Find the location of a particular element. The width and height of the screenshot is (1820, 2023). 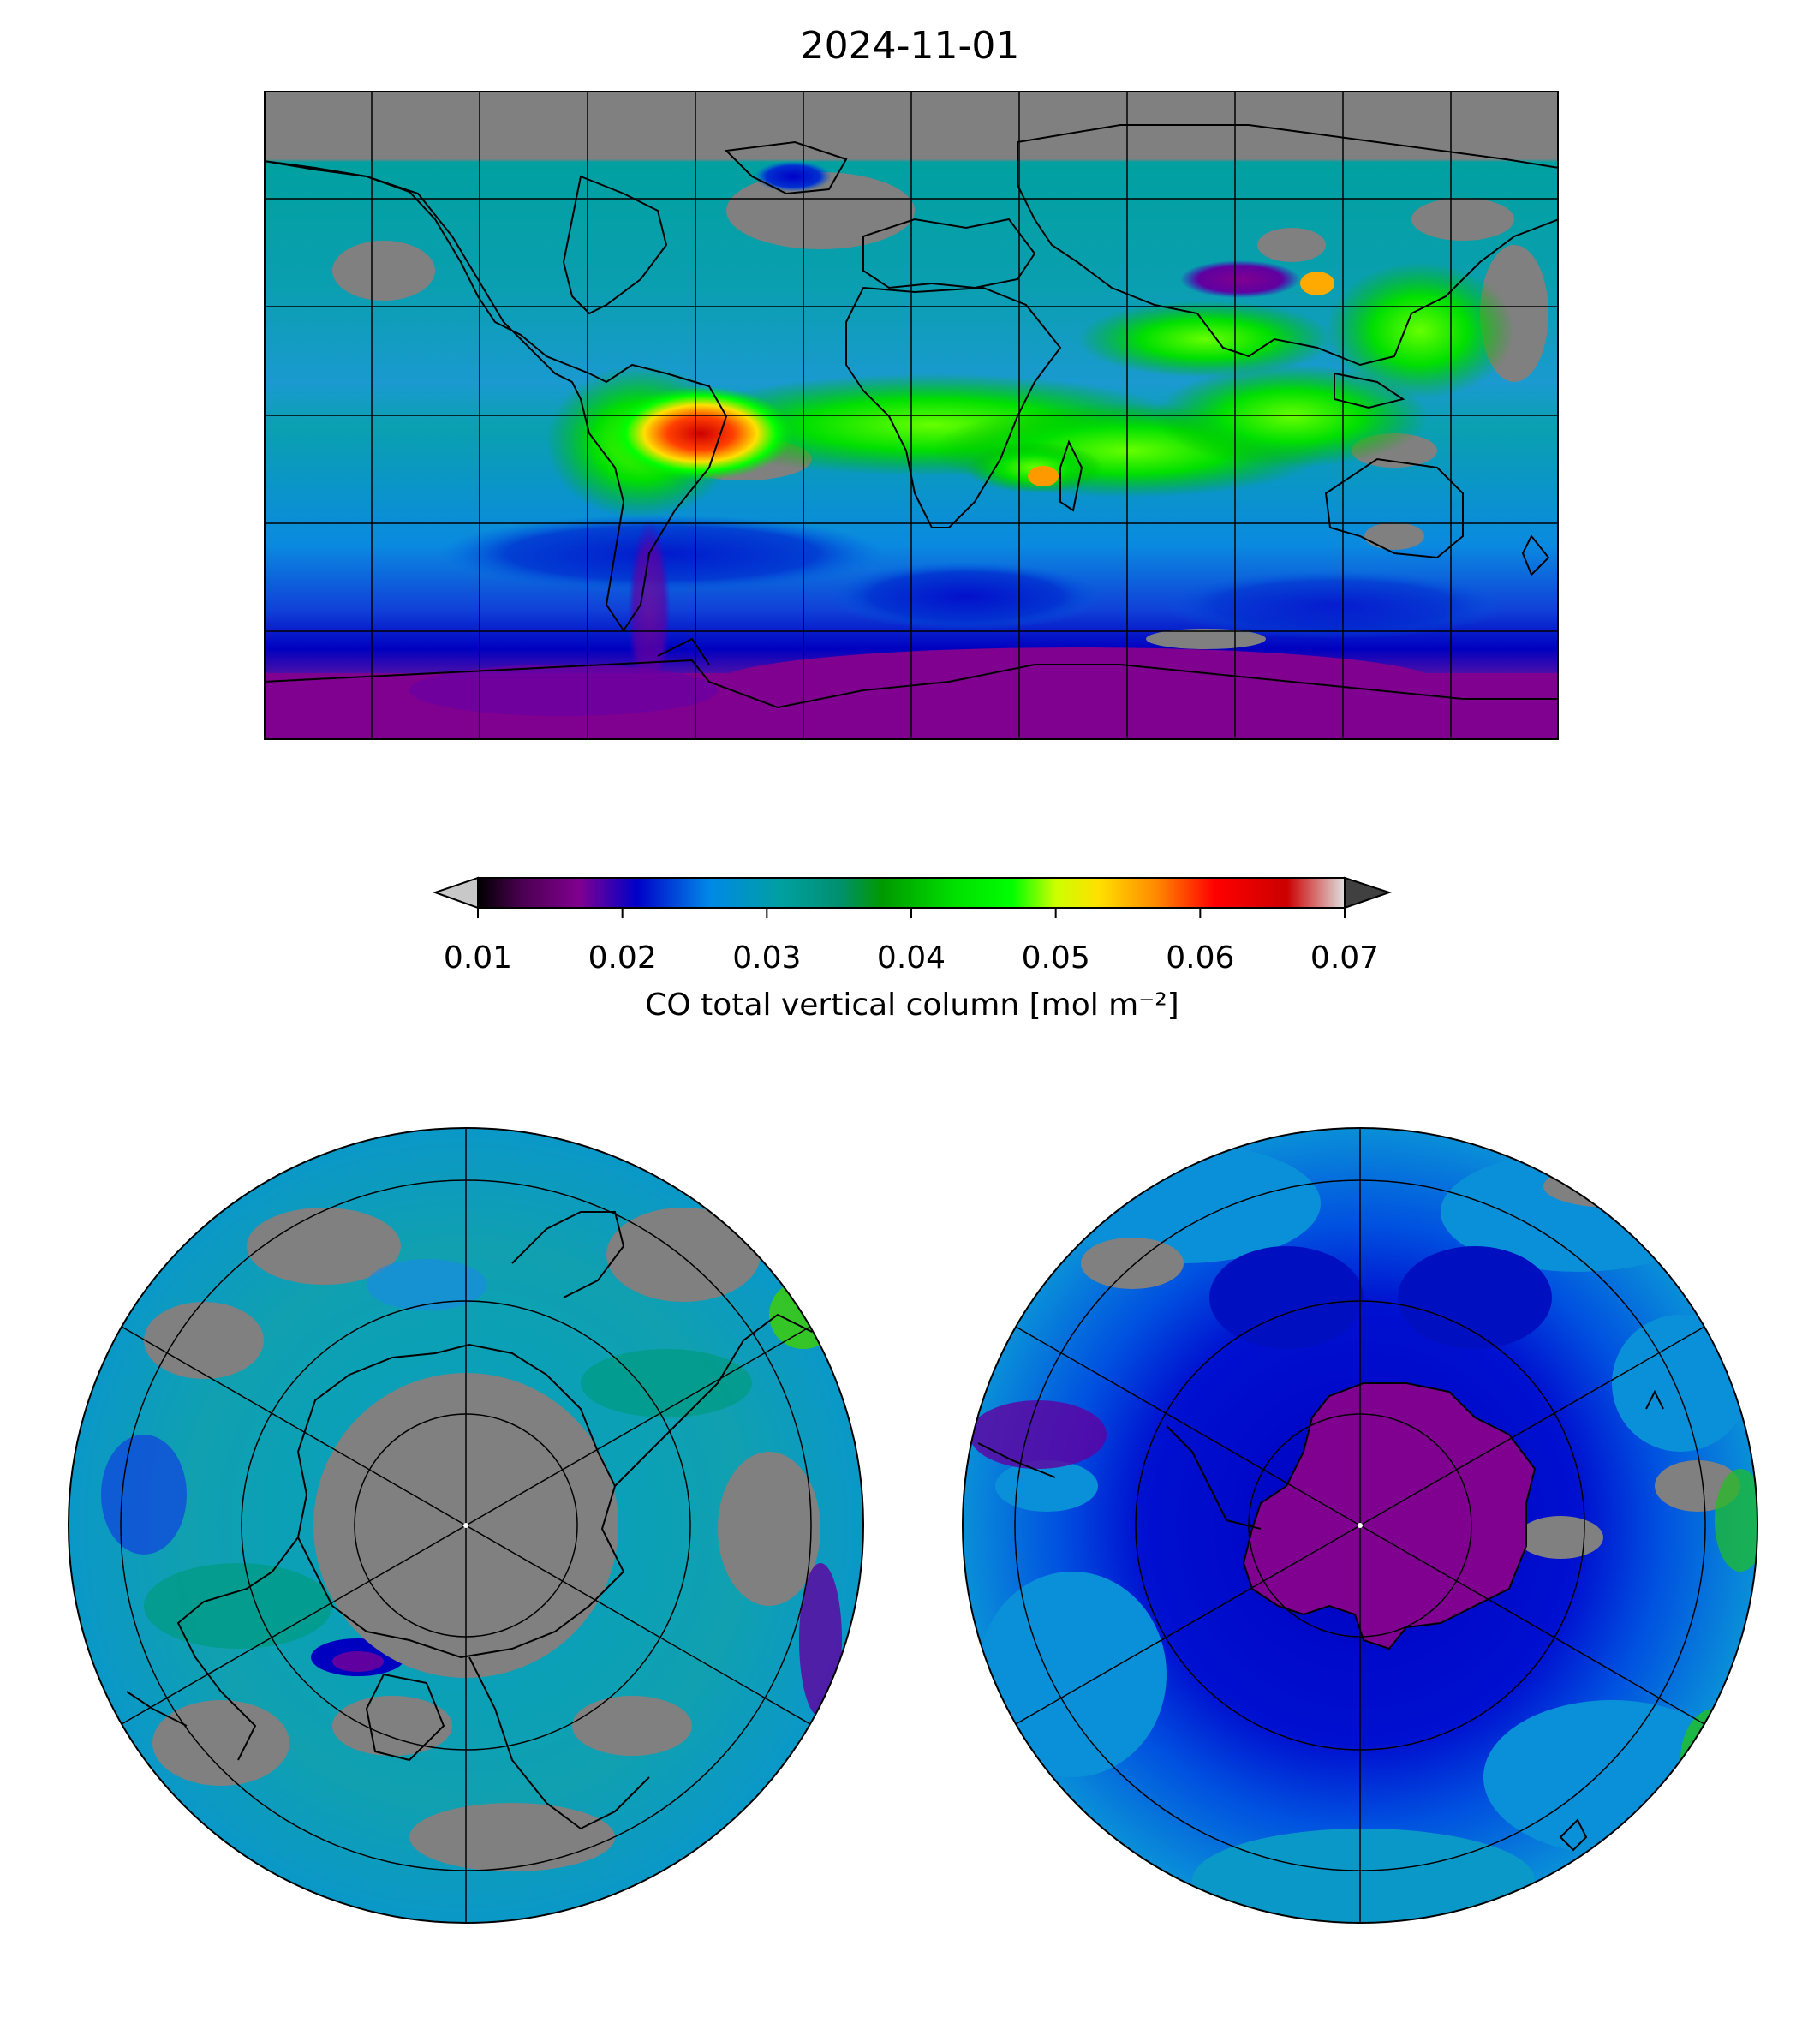

figure-title: 2024-11-01 is located at coordinates (910, 46).